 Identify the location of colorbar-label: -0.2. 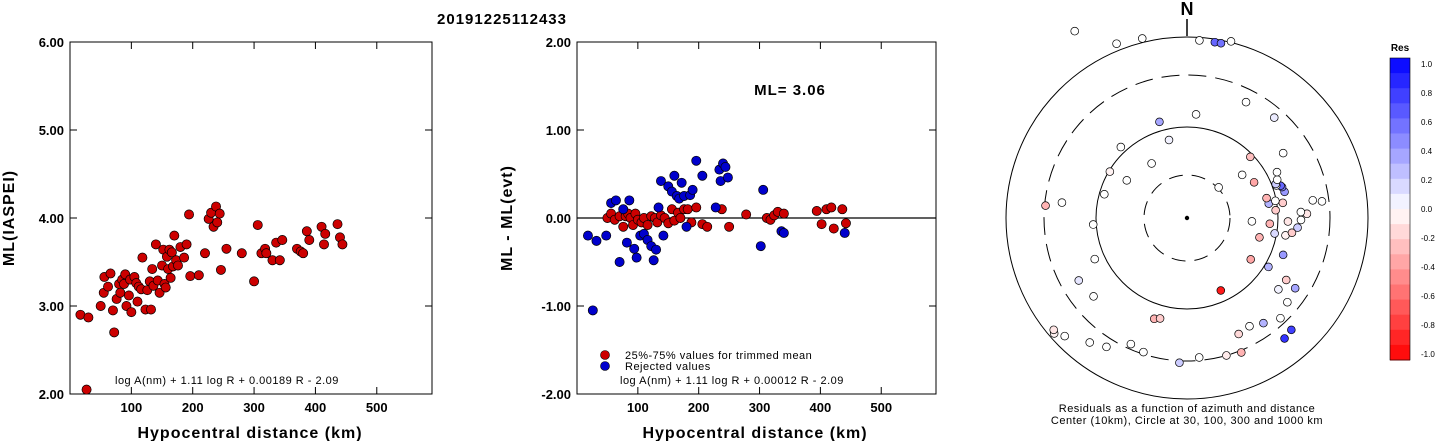
(1428, 238).